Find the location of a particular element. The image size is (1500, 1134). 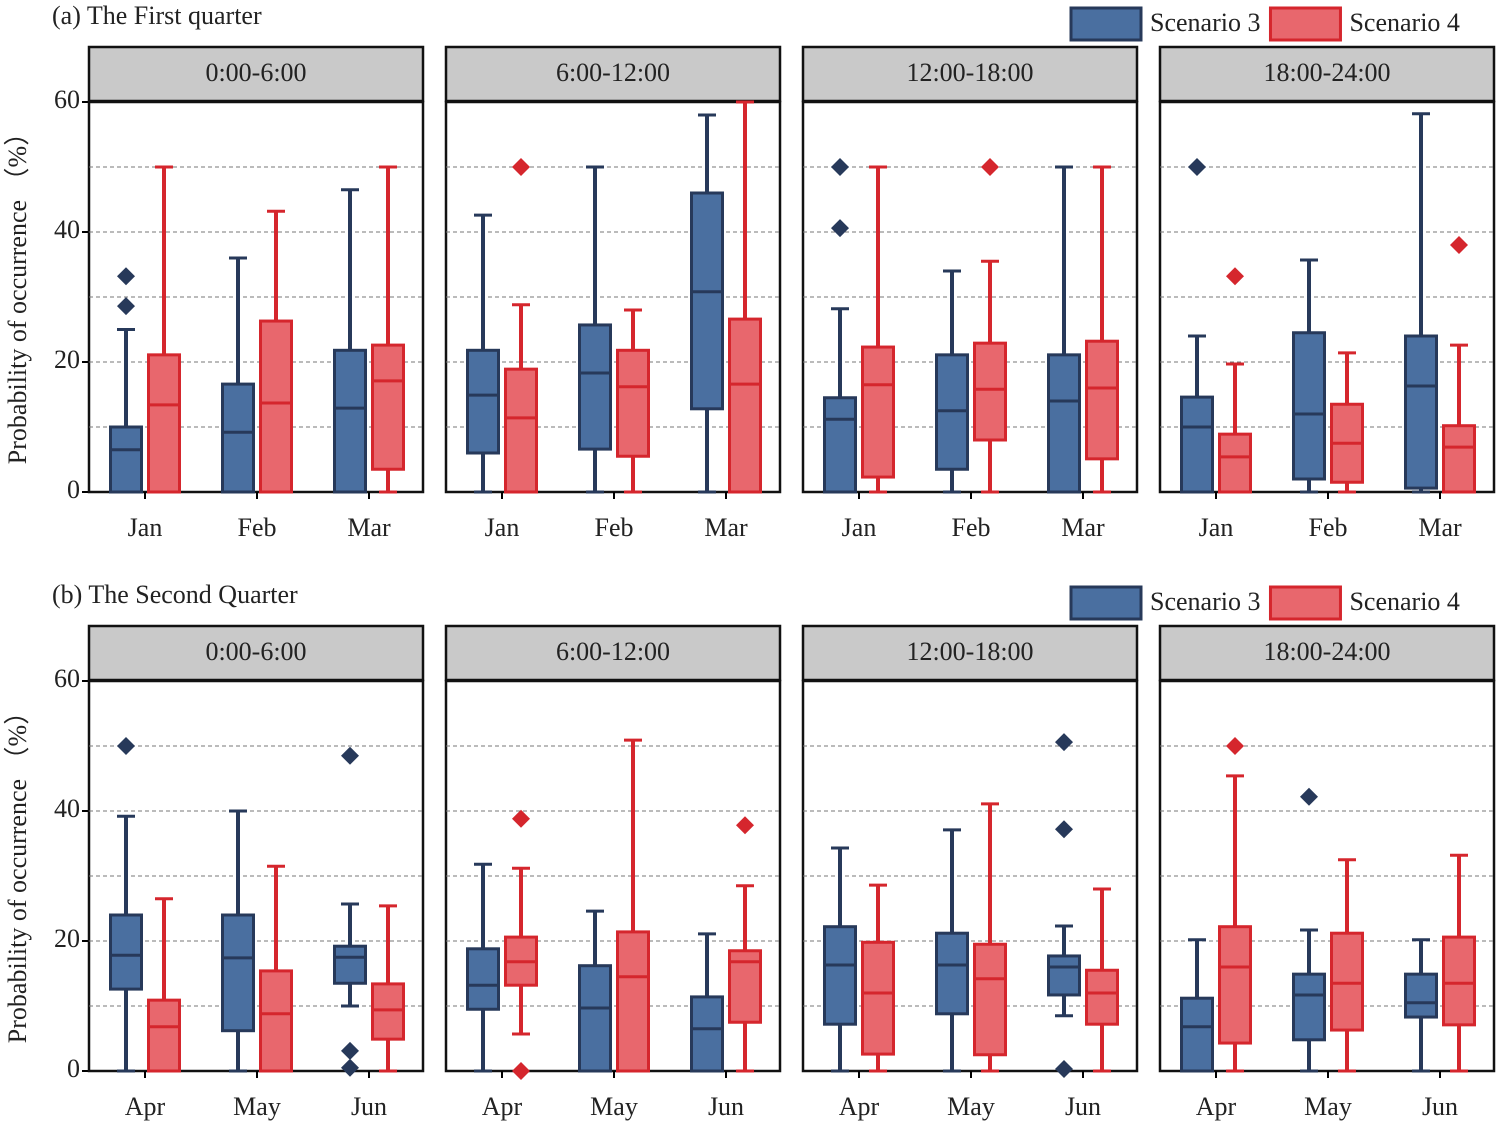

legend-label: Scenario 4 is located at coordinates (1404, 601).